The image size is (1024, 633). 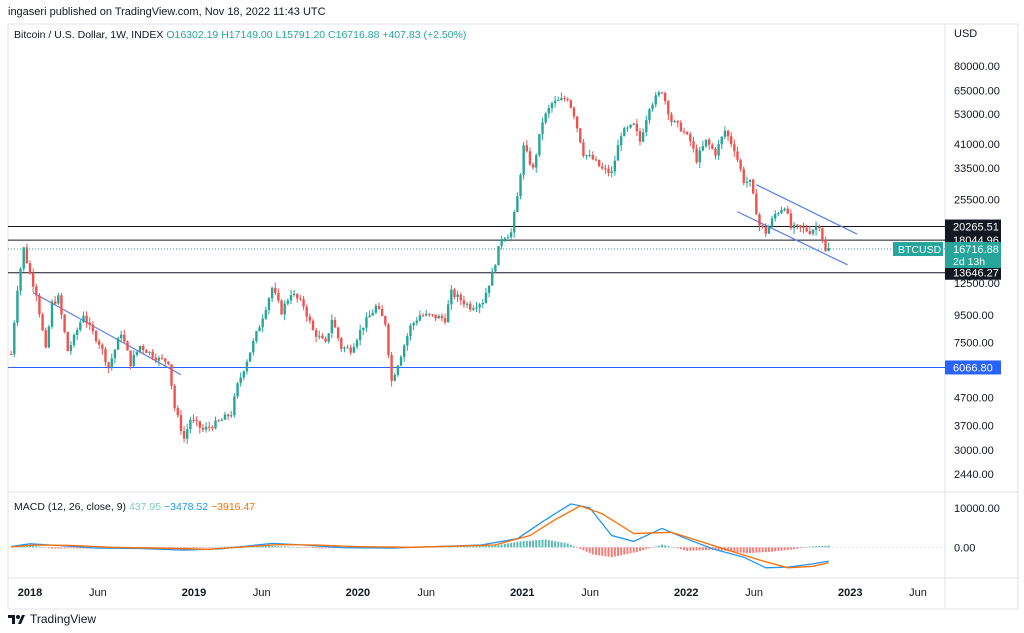 I want to click on time-tick-label: 2021, so click(x=522, y=593).